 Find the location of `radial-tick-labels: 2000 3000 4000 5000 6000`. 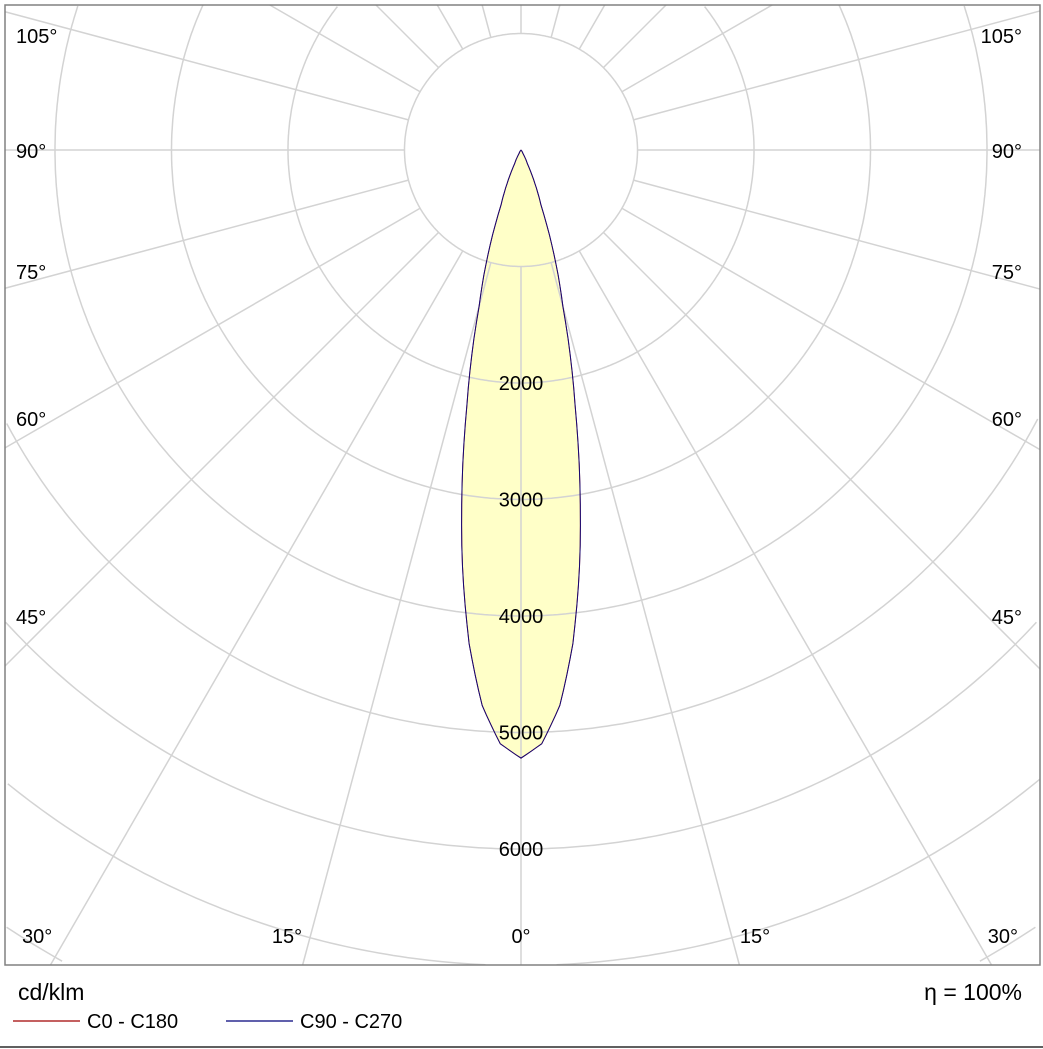

radial-tick-labels: 2000 3000 4000 5000 6000 is located at coordinates (521, 617).